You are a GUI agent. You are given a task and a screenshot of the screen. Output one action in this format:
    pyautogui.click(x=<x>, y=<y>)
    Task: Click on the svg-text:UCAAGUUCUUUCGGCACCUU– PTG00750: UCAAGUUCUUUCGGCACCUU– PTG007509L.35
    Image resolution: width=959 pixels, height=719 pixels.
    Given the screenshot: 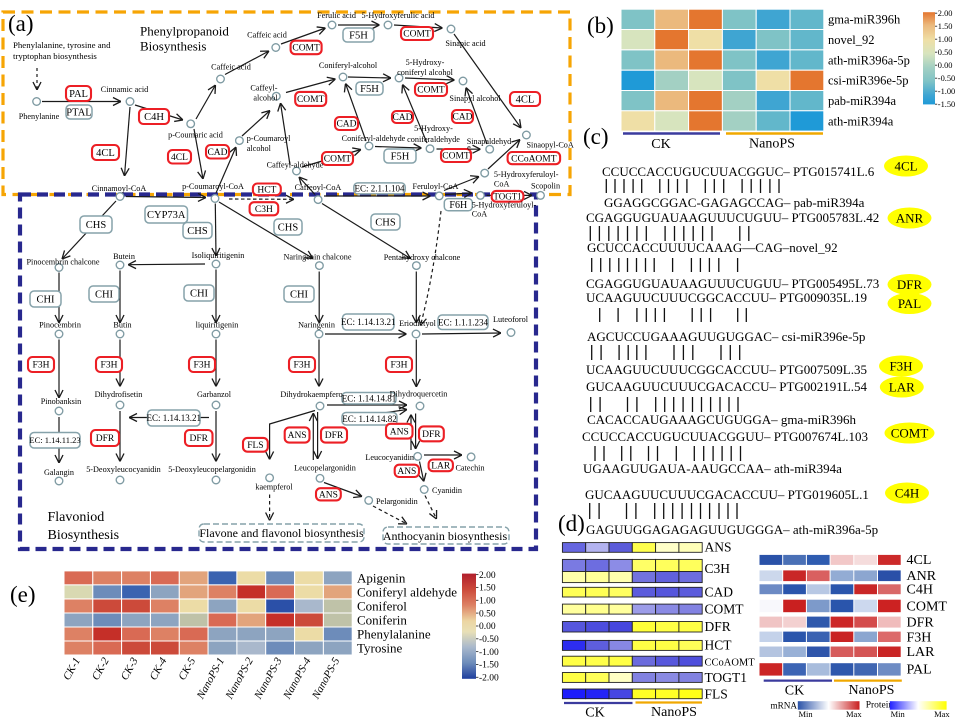 What is the action you would take?
    pyautogui.click(x=726, y=369)
    